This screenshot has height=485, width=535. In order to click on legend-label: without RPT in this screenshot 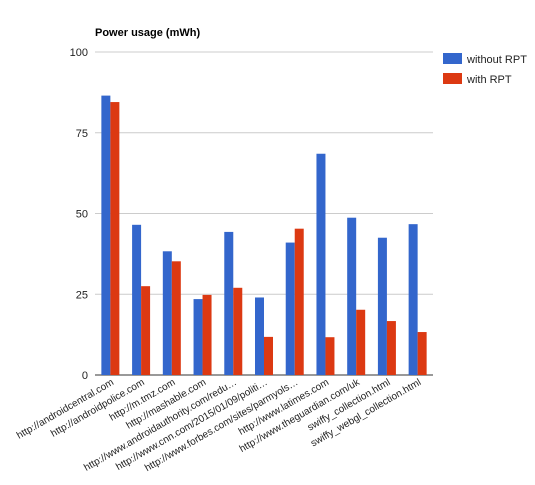, I will do `click(496, 60)`.